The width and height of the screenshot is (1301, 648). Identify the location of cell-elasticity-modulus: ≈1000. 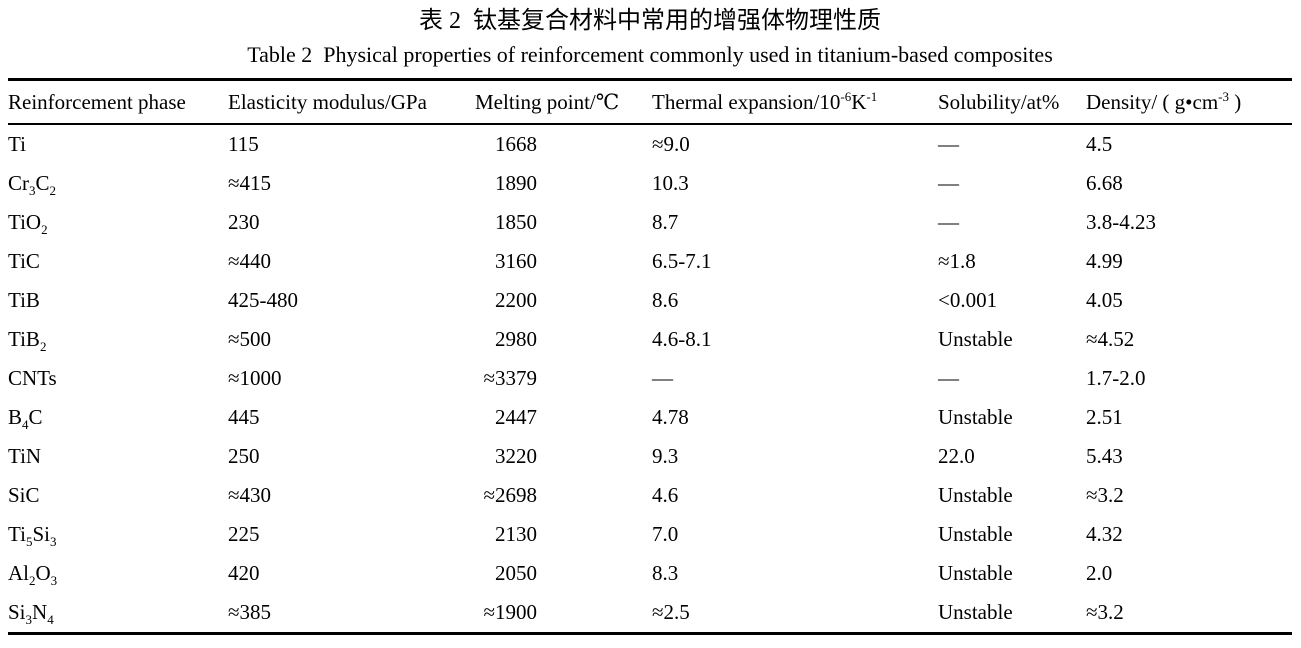
(255, 378).